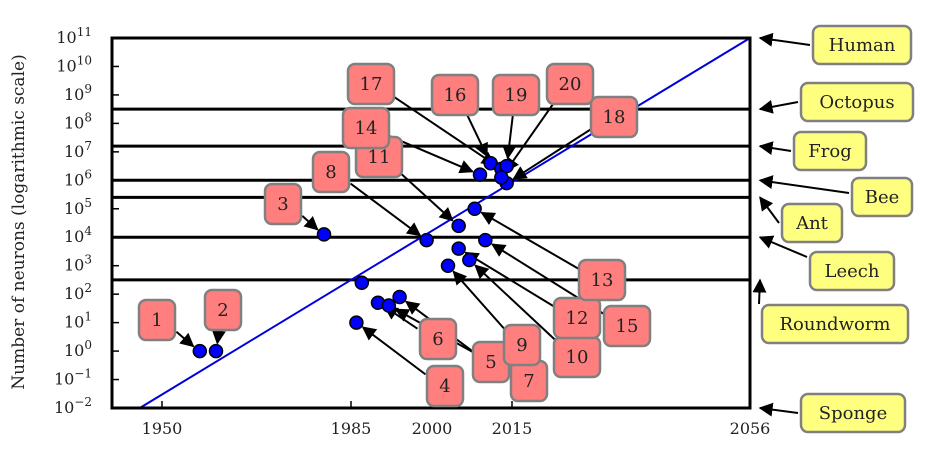 The image size is (932, 455). What do you see at coordinates (602, 280) in the screenshot?
I see `label-text-13: 13` at bounding box center [602, 280].